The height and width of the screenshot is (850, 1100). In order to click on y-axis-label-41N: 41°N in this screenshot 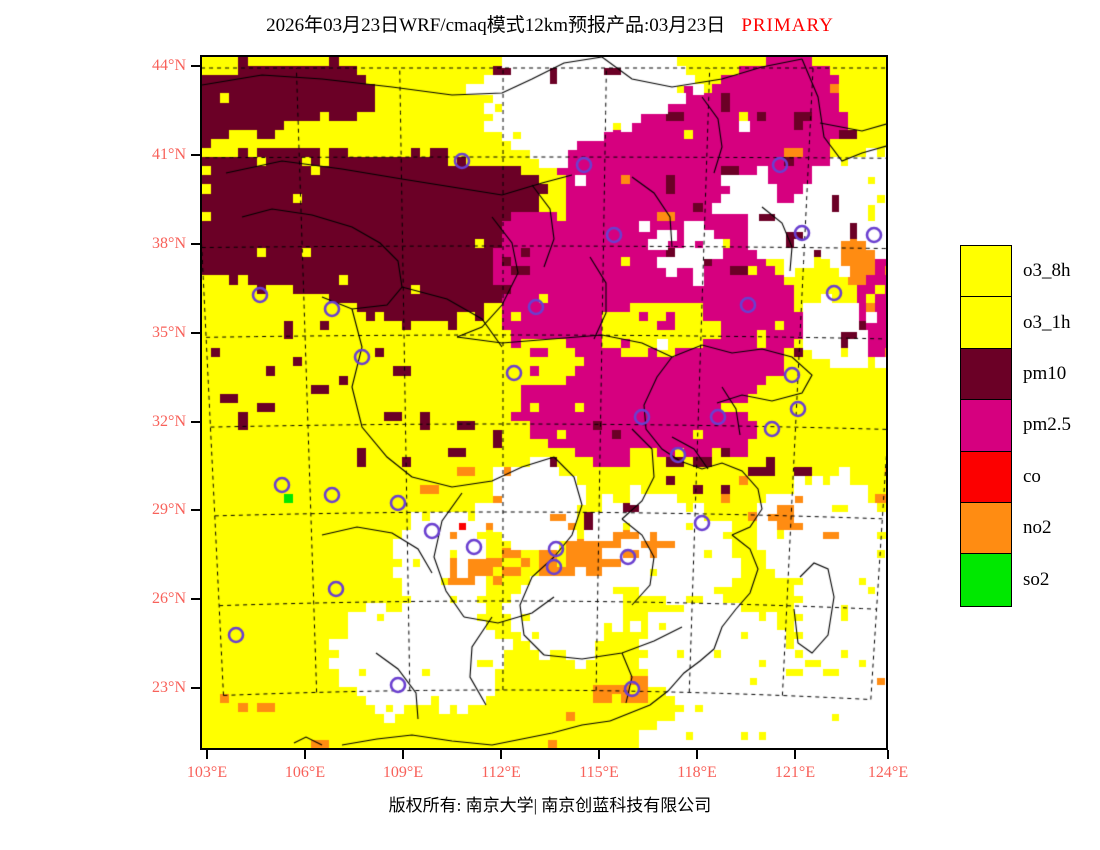, I will do `click(169, 154)`.